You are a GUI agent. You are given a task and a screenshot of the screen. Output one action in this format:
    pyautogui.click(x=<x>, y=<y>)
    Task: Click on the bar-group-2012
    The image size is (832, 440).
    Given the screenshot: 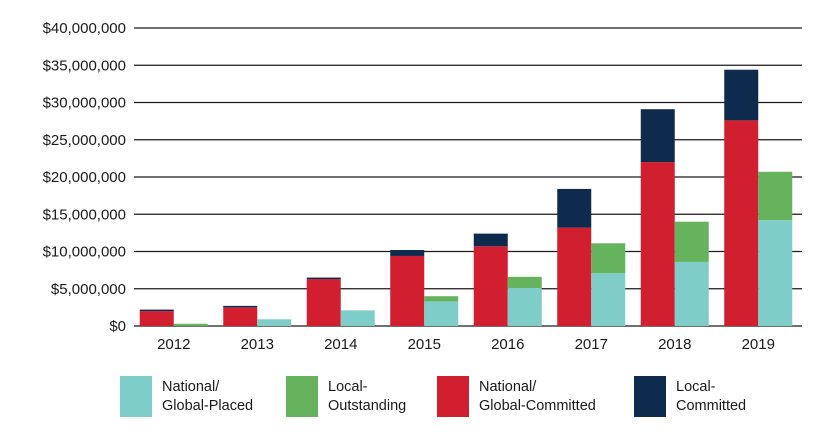 What is the action you would take?
    pyautogui.click(x=173, y=317)
    